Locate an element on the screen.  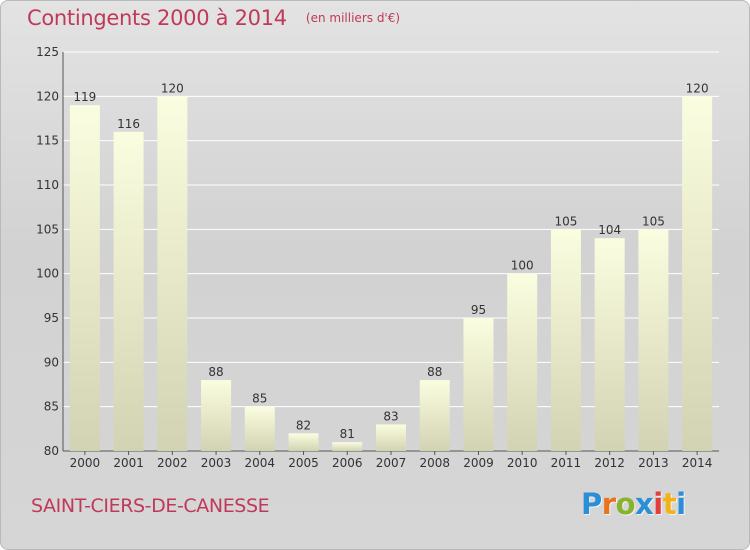
y-tick-label: 105 is located at coordinates (47, 229).